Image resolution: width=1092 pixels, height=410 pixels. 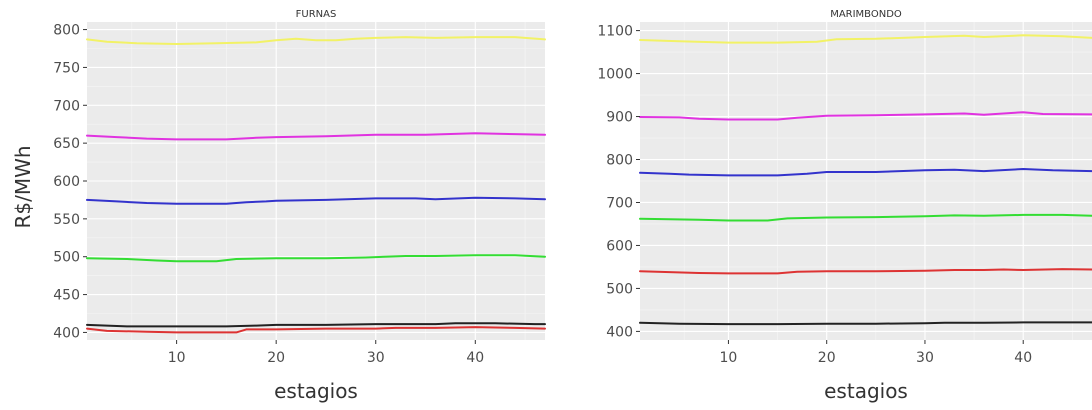 I want to click on y-tick-label: 450, so click(x=66, y=296).